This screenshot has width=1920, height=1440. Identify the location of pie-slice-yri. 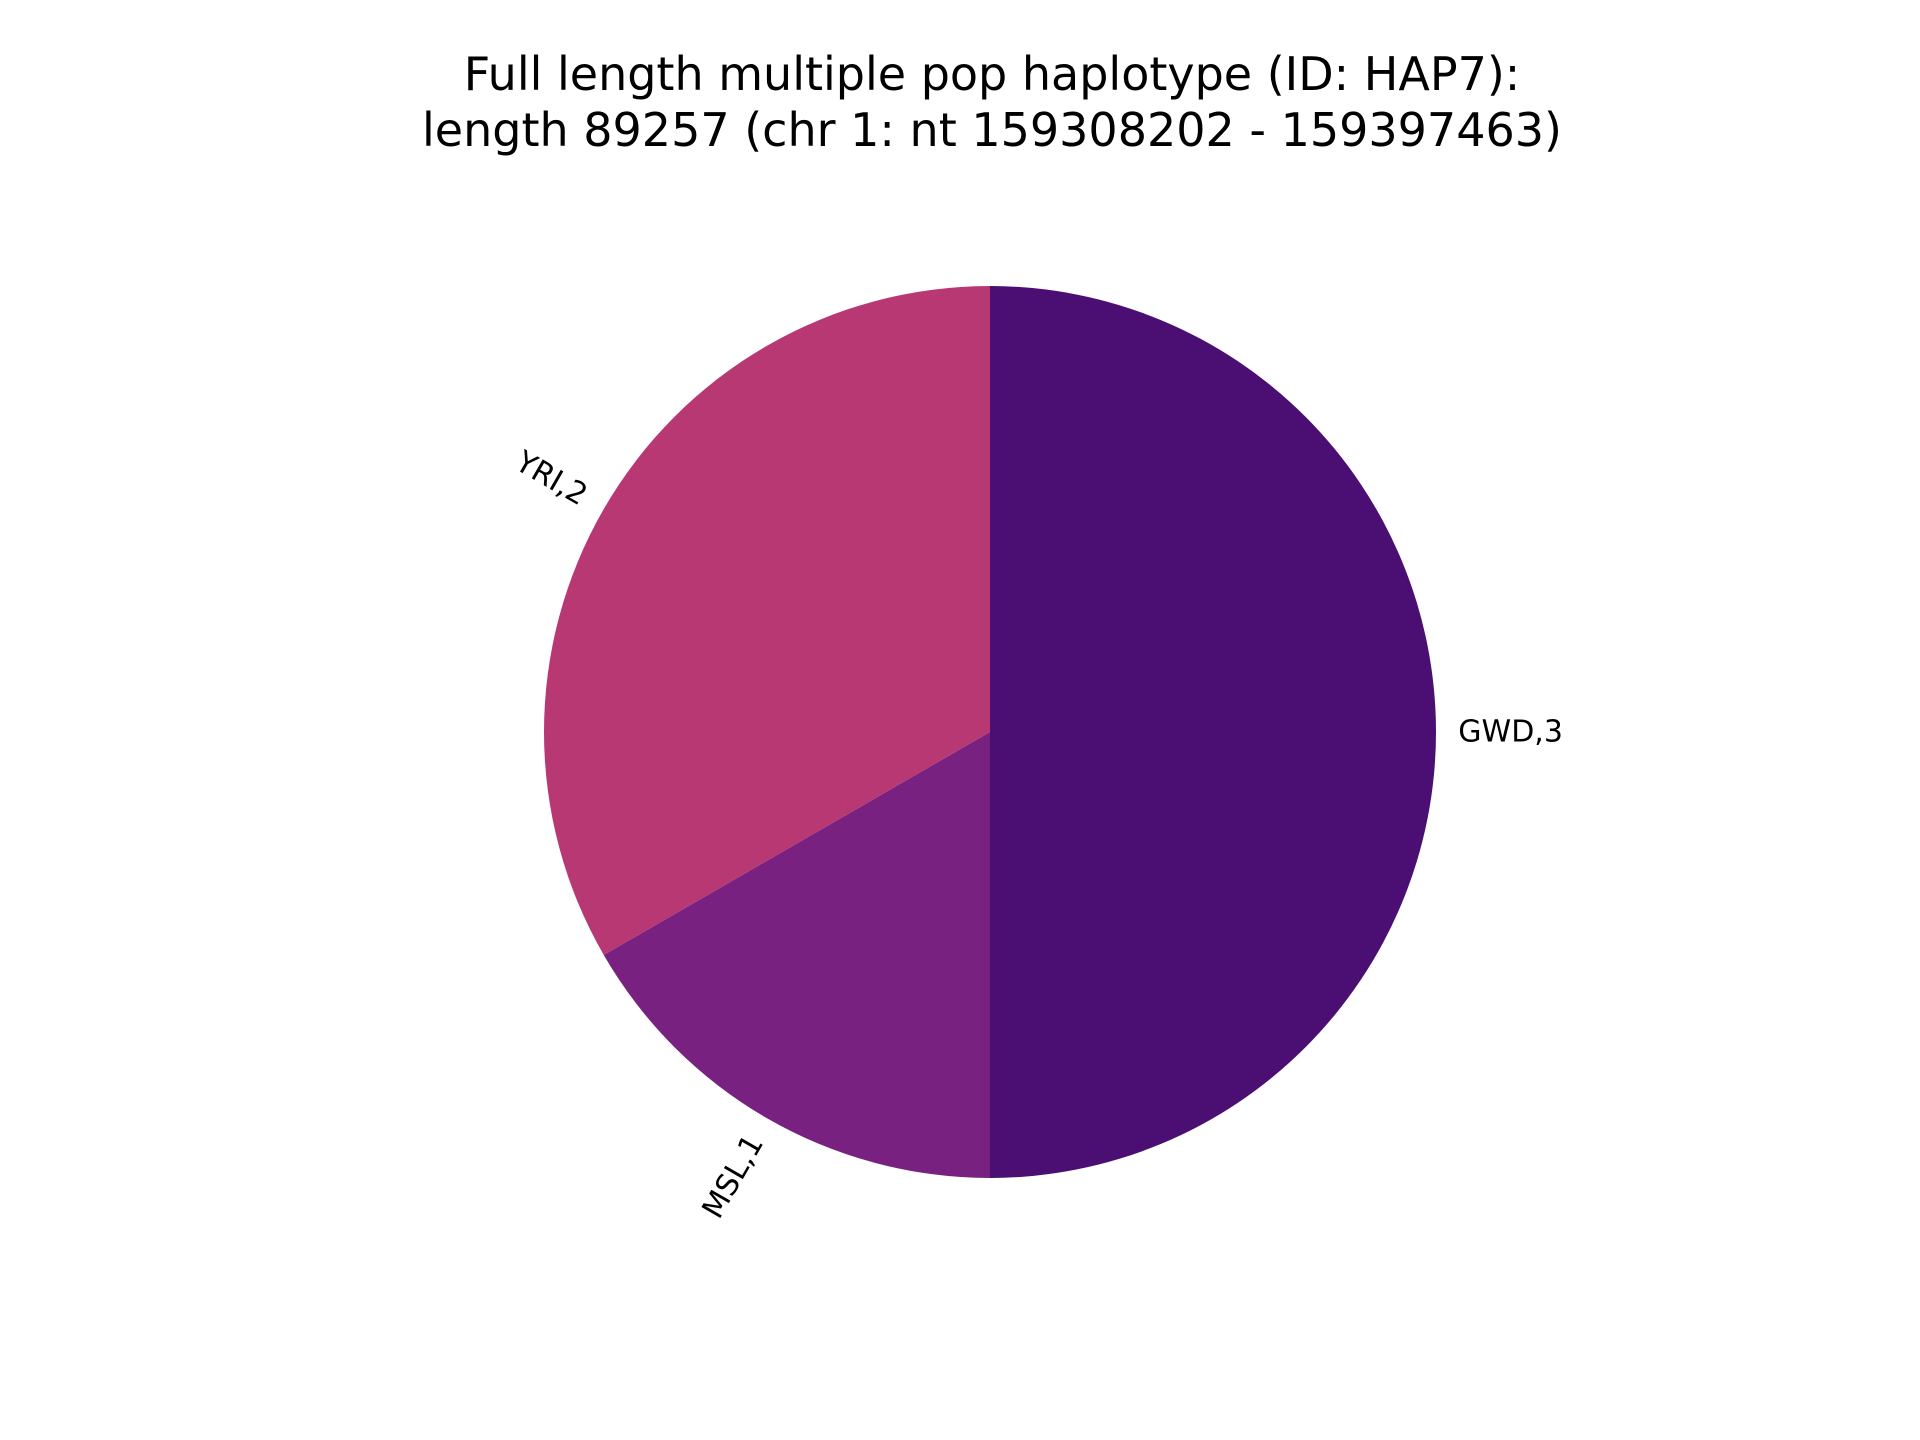
(767, 620).